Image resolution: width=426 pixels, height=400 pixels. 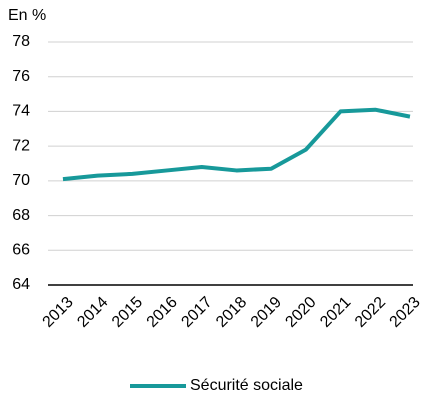 What do you see at coordinates (21, 284) in the screenshot?
I see `y-tick-label: 64` at bounding box center [21, 284].